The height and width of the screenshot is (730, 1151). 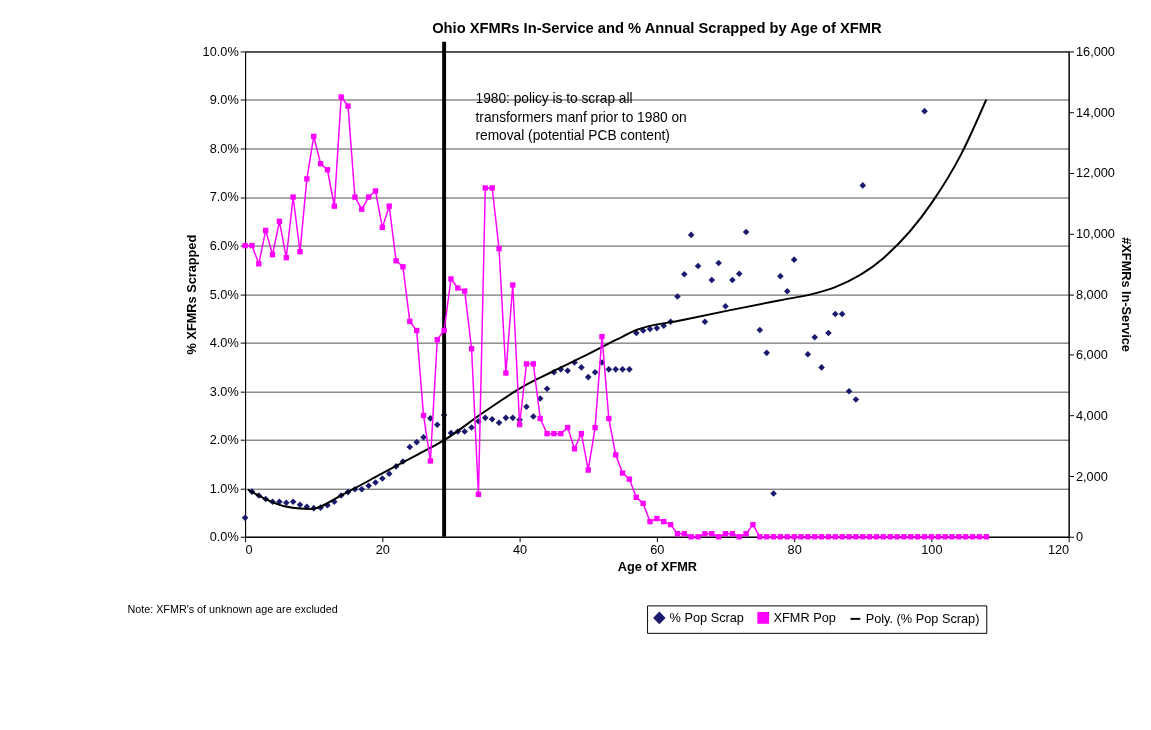 What do you see at coordinates (224, 197) in the screenshot?
I see `y-tick-label: 7.0%` at bounding box center [224, 197].